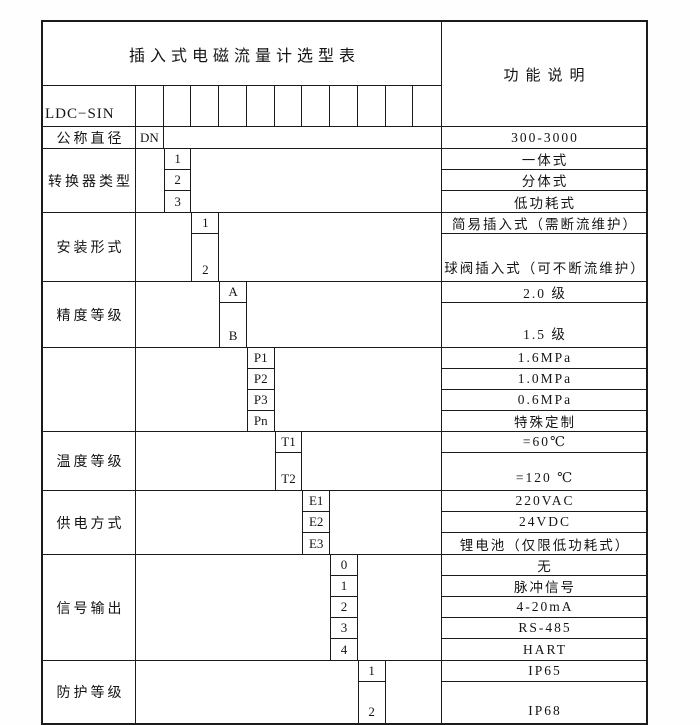 The image size is (700, 725). What do you see at coordinates (545, 649) in the screenshot?
I see `description-cell: HART` at bounding box center [545, 649].